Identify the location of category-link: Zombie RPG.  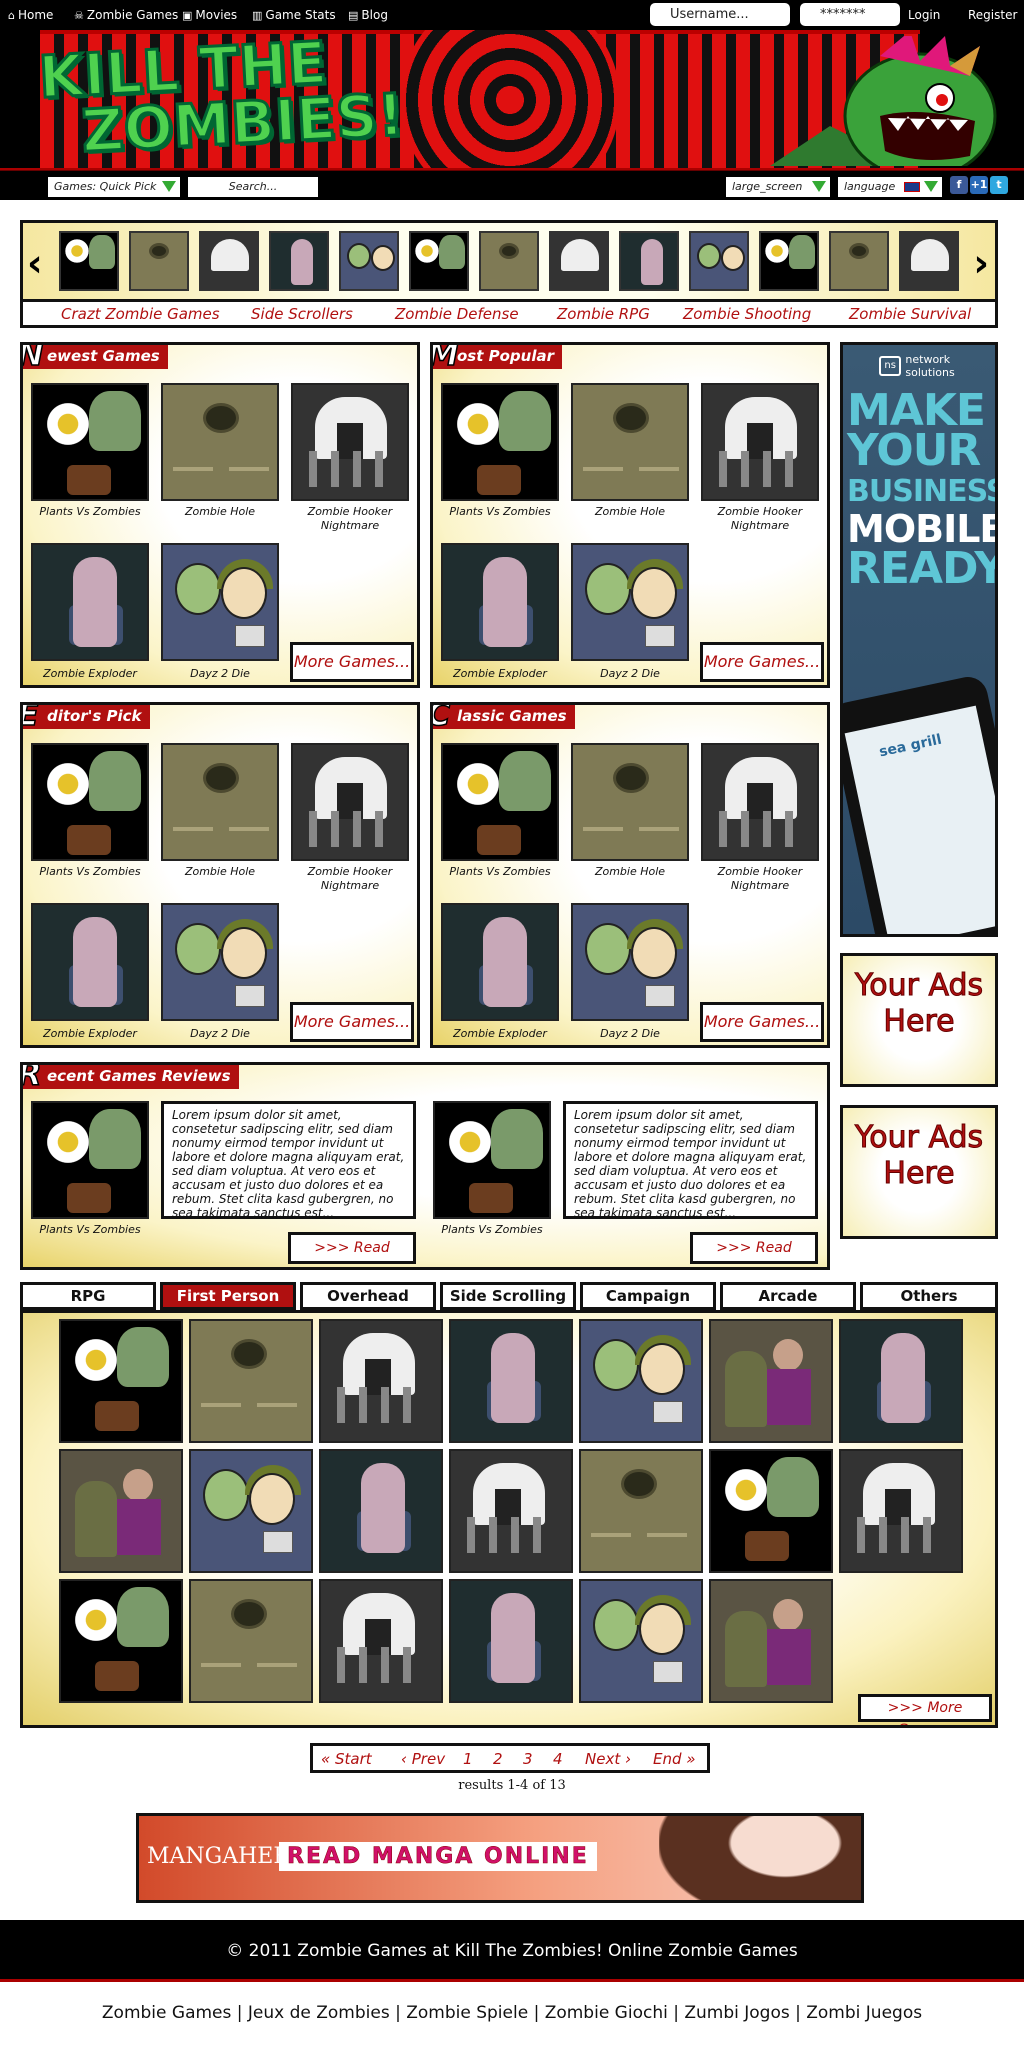
(603, 314).